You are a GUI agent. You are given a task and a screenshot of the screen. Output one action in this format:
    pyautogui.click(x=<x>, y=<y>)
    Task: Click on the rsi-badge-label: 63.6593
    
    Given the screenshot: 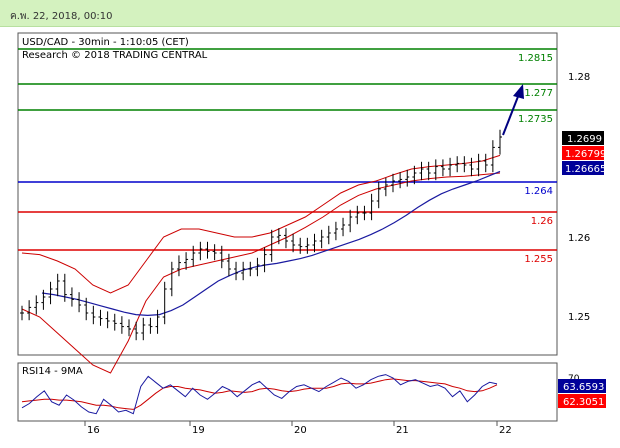 What is the action you would take?
    pyautogui.click(x=583, y=387)
    